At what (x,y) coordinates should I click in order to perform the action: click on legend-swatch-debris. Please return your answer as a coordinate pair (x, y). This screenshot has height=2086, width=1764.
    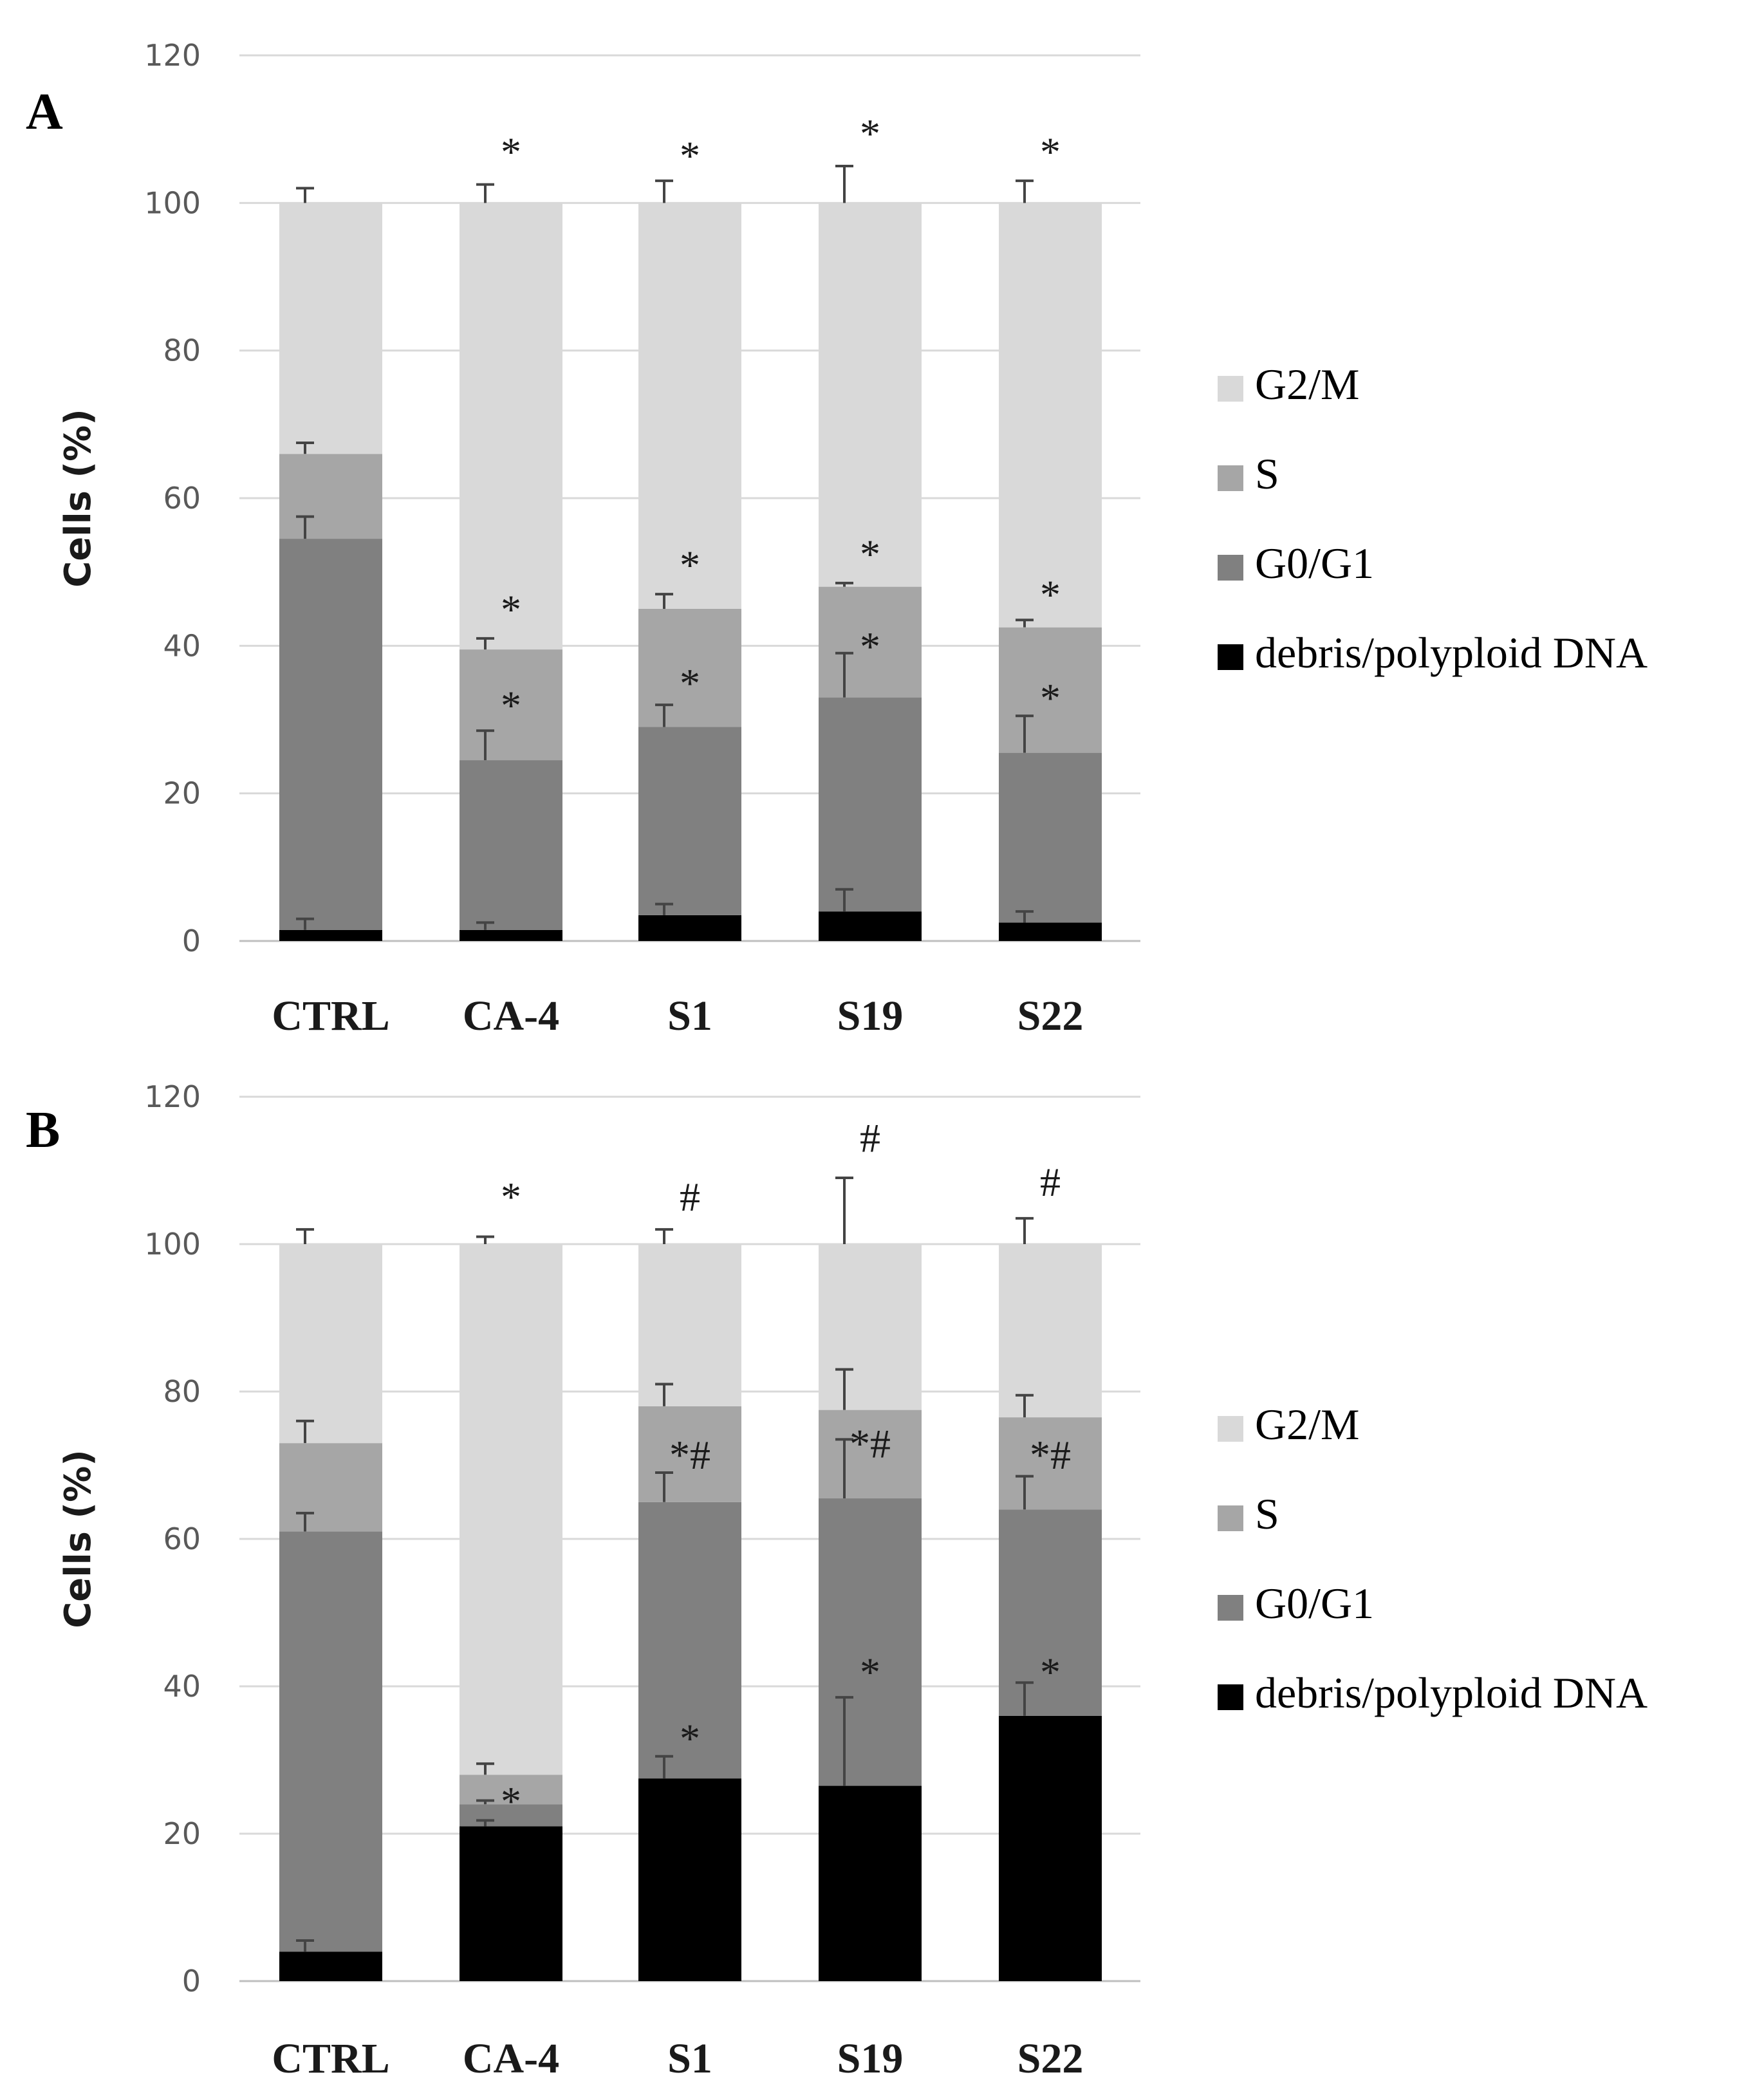
    Looking at the image, I should click on (1230, 657).